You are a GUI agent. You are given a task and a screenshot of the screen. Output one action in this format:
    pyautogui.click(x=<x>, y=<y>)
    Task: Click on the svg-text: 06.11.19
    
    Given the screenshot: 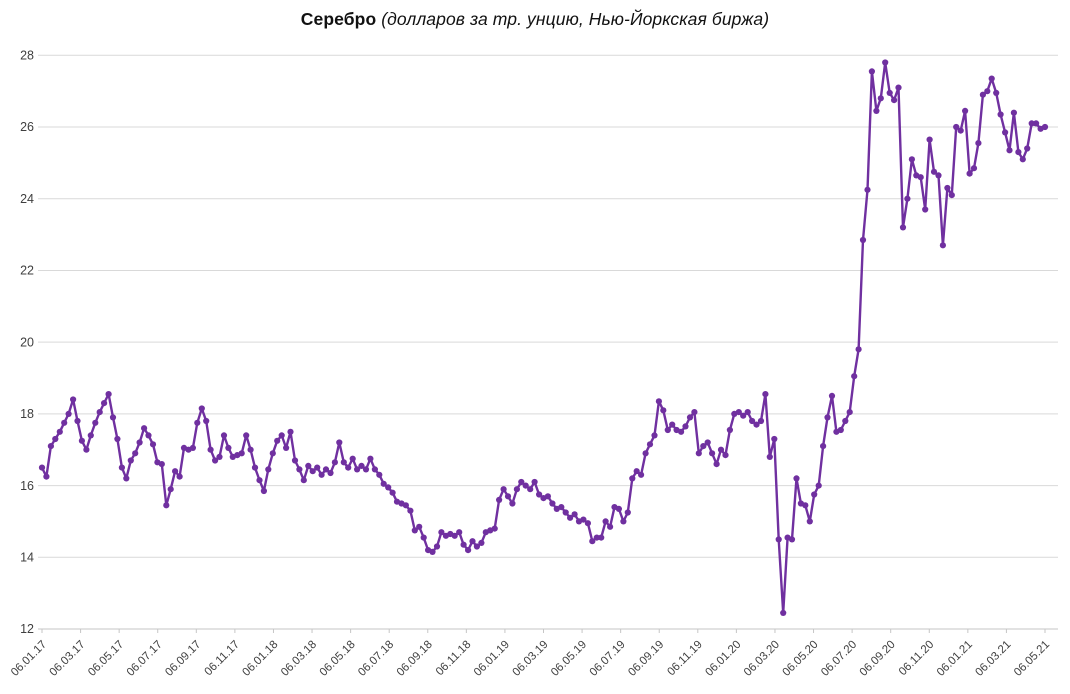 What is the action you would take?
    pyautogui.click(x=685, y=659)
    